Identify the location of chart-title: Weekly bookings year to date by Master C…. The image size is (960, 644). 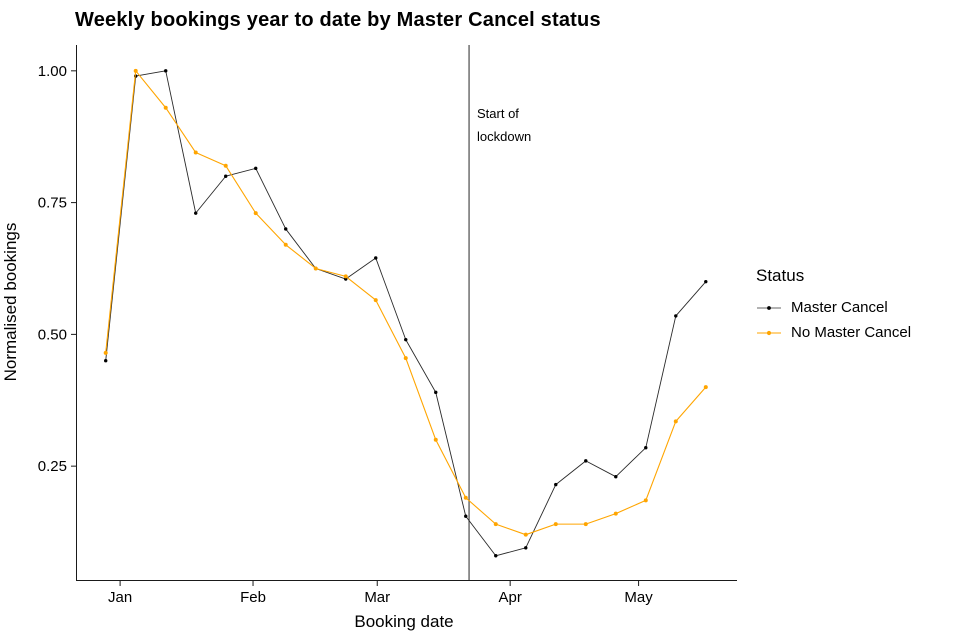
(338, 20).